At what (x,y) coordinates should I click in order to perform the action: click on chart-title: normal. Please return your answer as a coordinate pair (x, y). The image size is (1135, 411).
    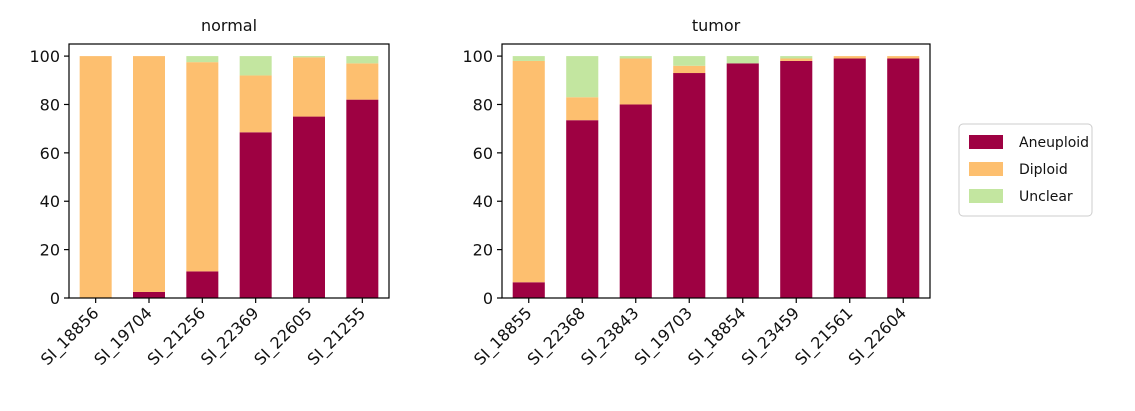
    Looking at the image, I should click on (229, 25).